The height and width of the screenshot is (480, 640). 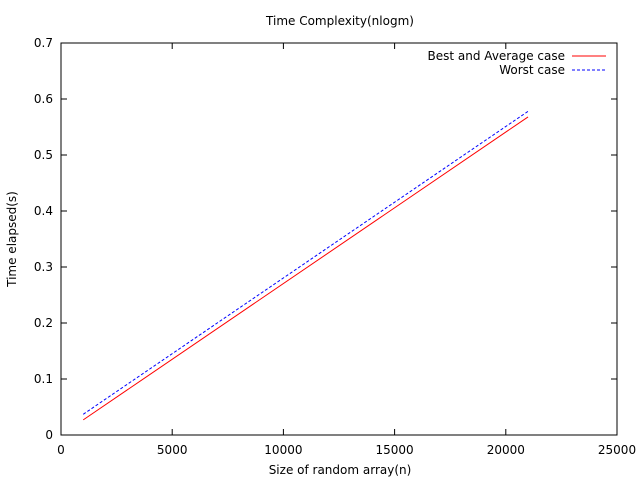 What do you see at coordinates (43, 99) in the screenshot?
I see `y-tick-label: 0.6` at bounding box center [43, 99].